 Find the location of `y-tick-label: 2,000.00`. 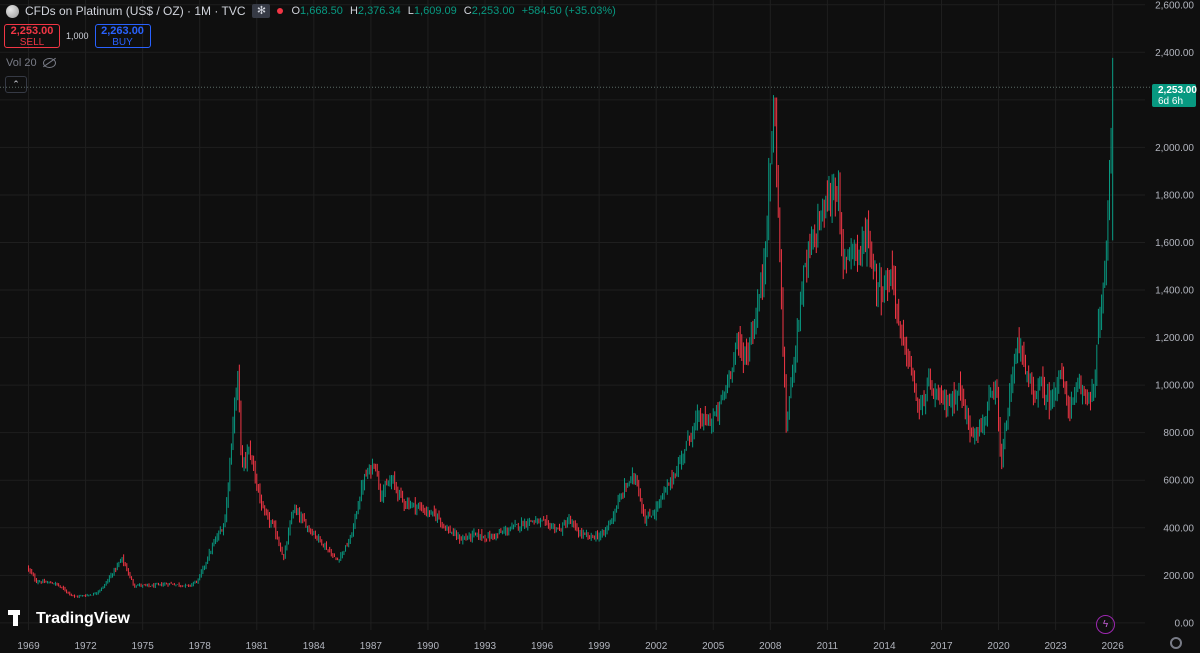

y-tick-label: 2,000.00 is located at coordinates (1174, 148).